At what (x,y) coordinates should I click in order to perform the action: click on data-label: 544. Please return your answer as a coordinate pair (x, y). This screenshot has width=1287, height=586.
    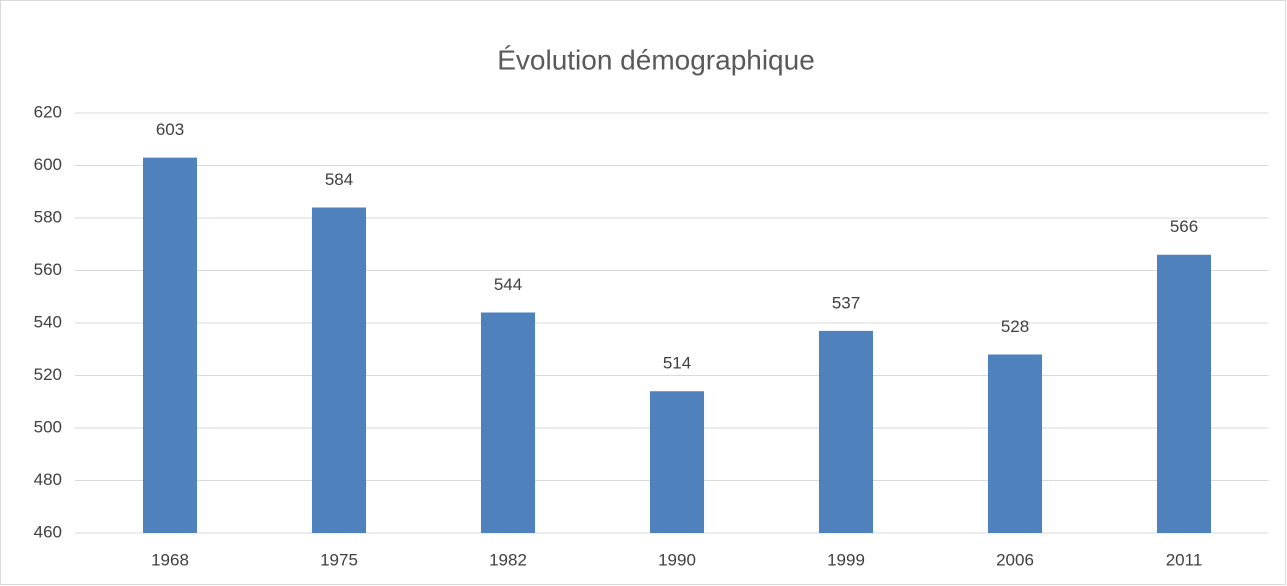
    Looking at the image, I should click on (508, 284).